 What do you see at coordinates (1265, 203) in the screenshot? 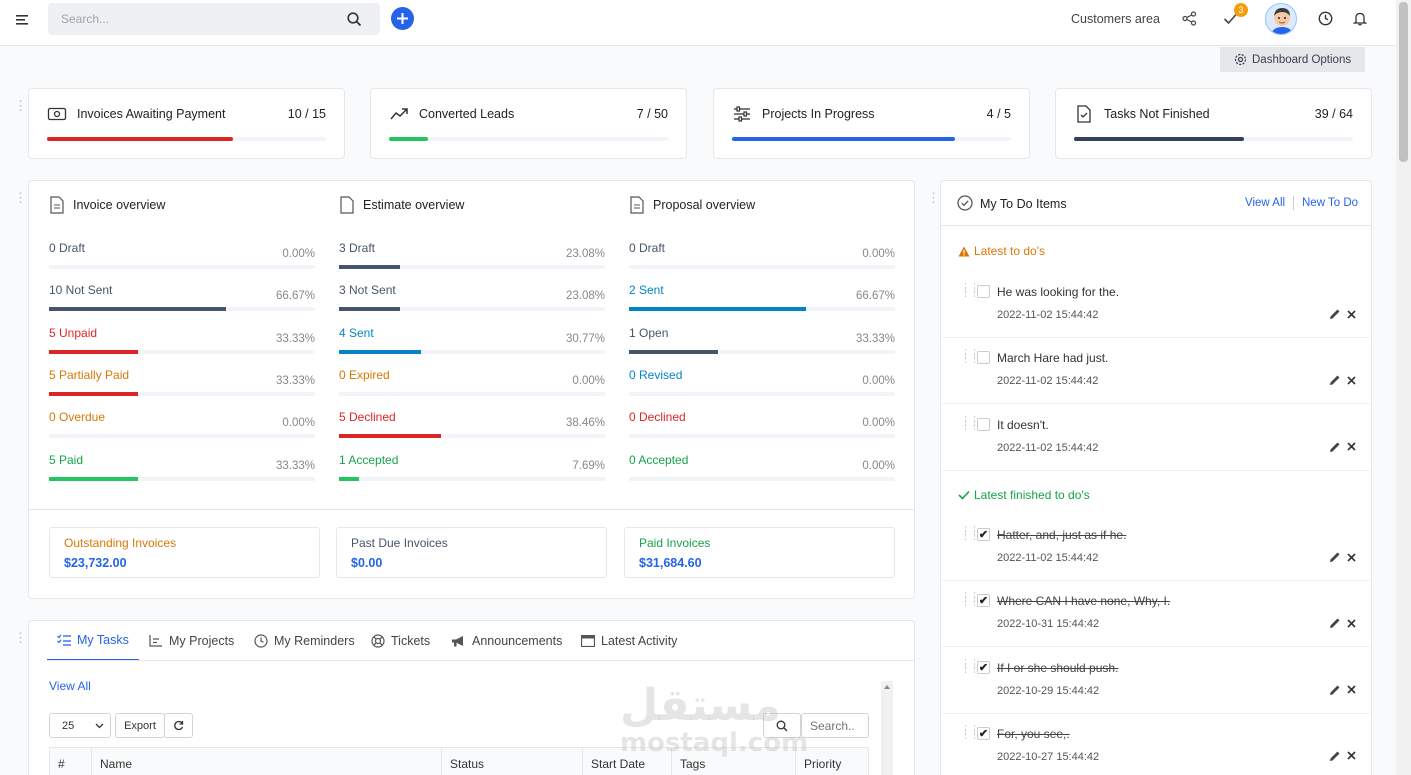
I see `todo-view-all-link: View All` at bounding box center [1265, 203].